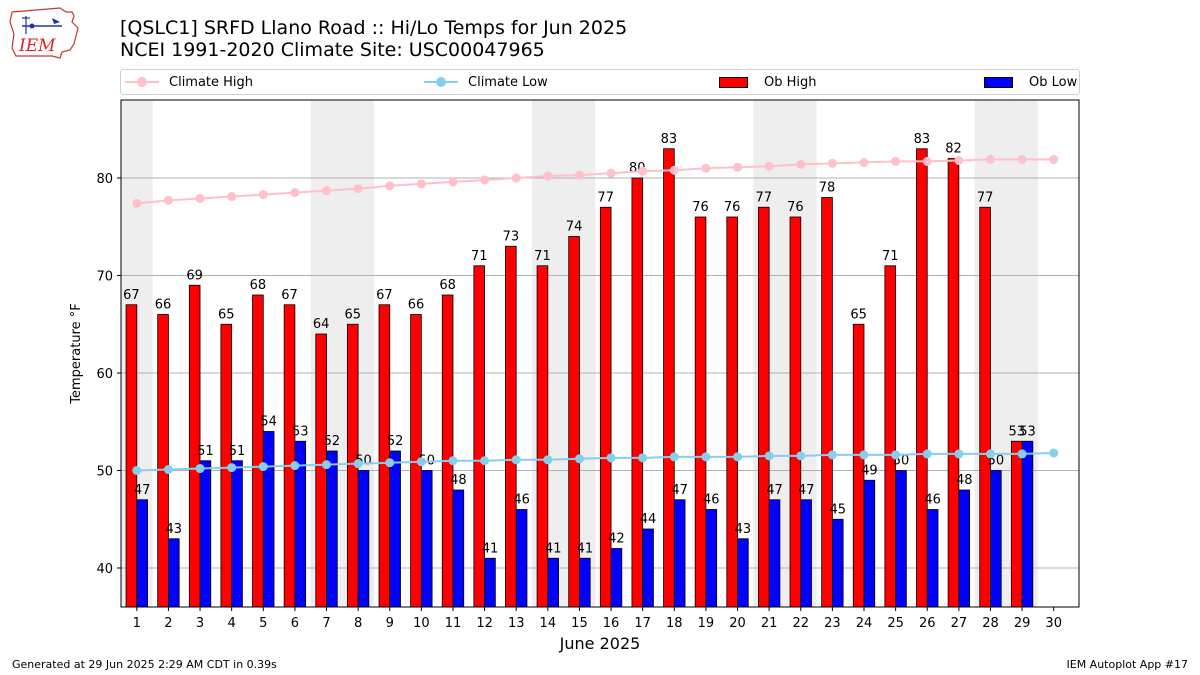 The height and width of the screenshot is (675, 1200). What do you see at coordinates (595, 461) in the screenshot?
I see `climate-low-line` at bounding box center [595, 461].